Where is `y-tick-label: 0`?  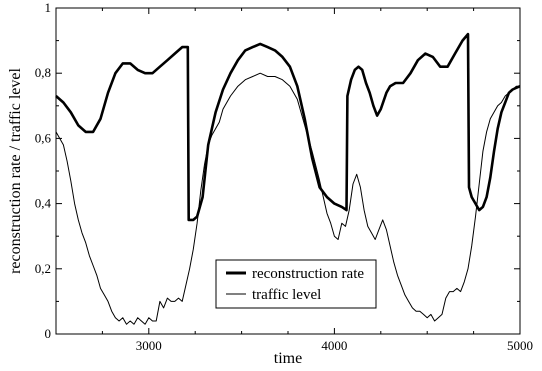
y-tick-label: 0 is located at coordinates (48, 333).